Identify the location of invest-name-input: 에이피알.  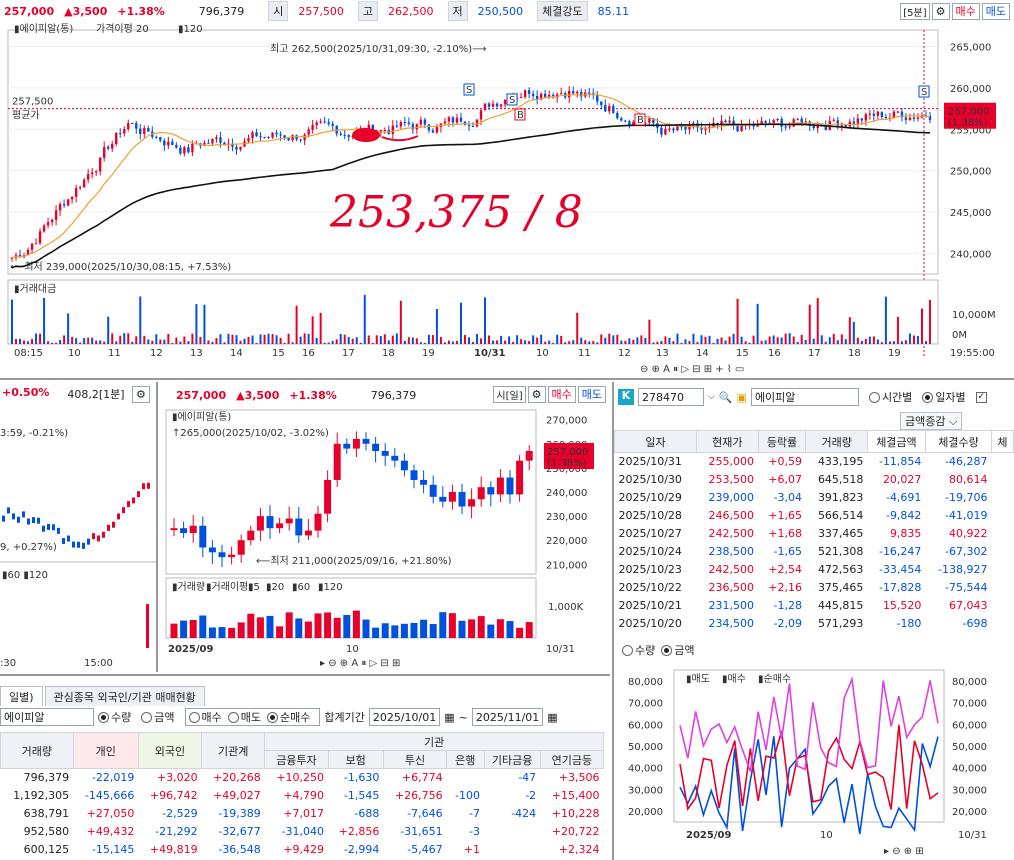
(47, 717).